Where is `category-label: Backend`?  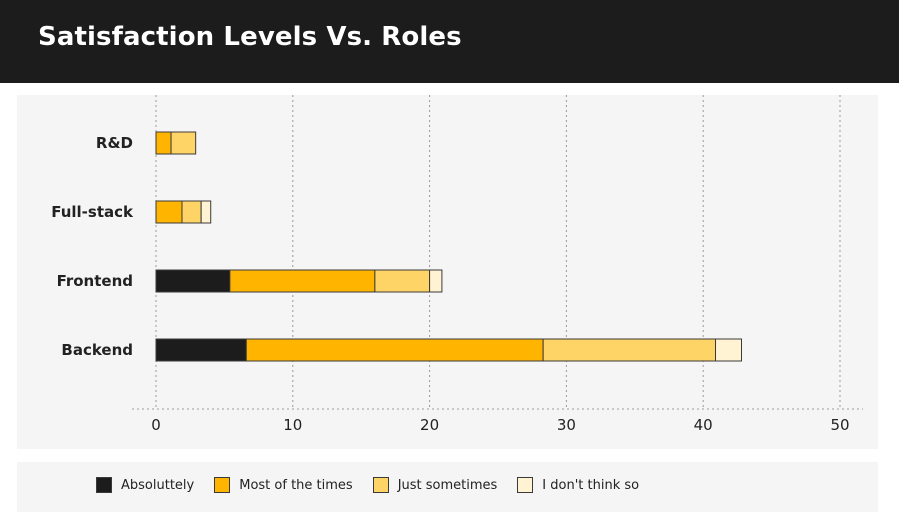
category-label: Backend is located at coordinates (97, 350).